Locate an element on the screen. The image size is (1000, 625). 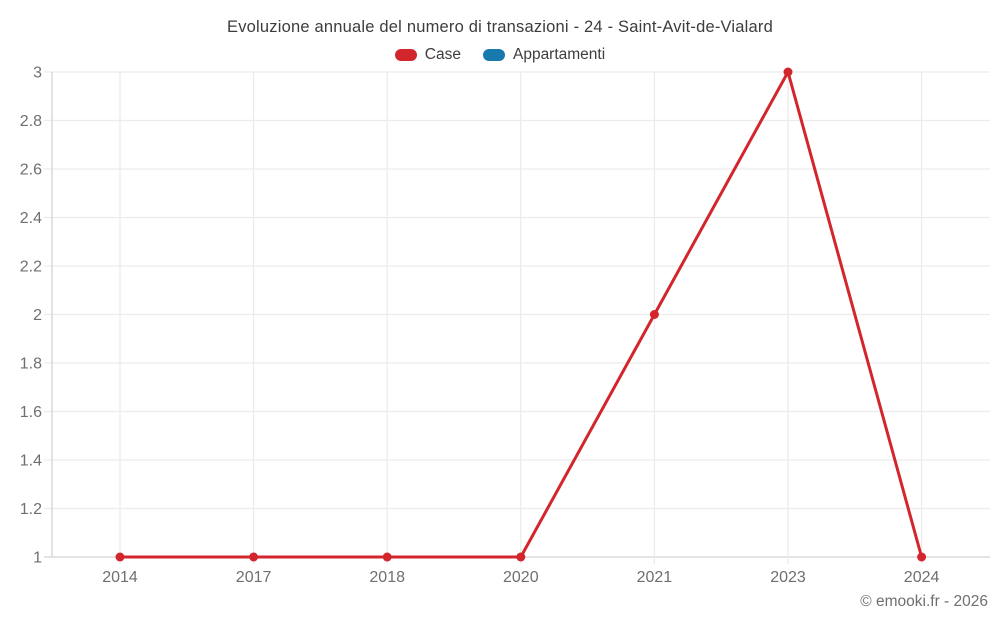
y-tick-label: 1.6 is located at coordinates (31, 412).